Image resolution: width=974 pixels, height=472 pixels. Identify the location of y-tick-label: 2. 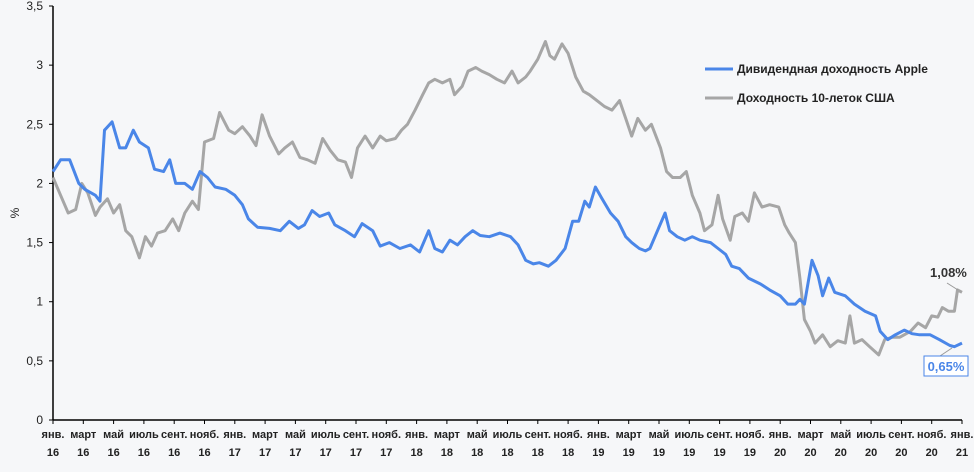
(39, 183).